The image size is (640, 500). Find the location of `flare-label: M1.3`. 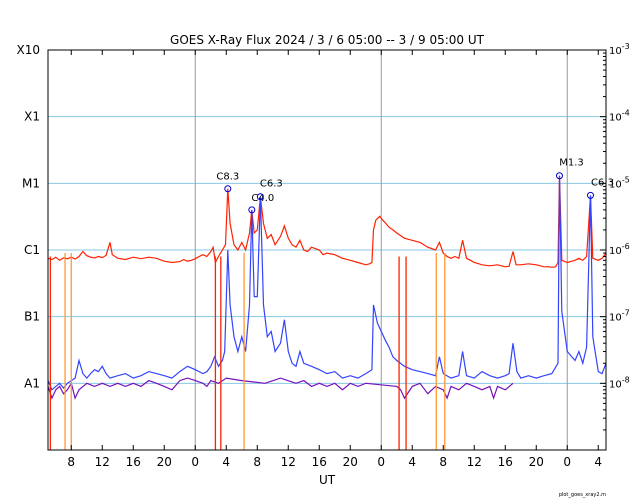

flare-label: M1.3 is located at coordinates (571, 163).